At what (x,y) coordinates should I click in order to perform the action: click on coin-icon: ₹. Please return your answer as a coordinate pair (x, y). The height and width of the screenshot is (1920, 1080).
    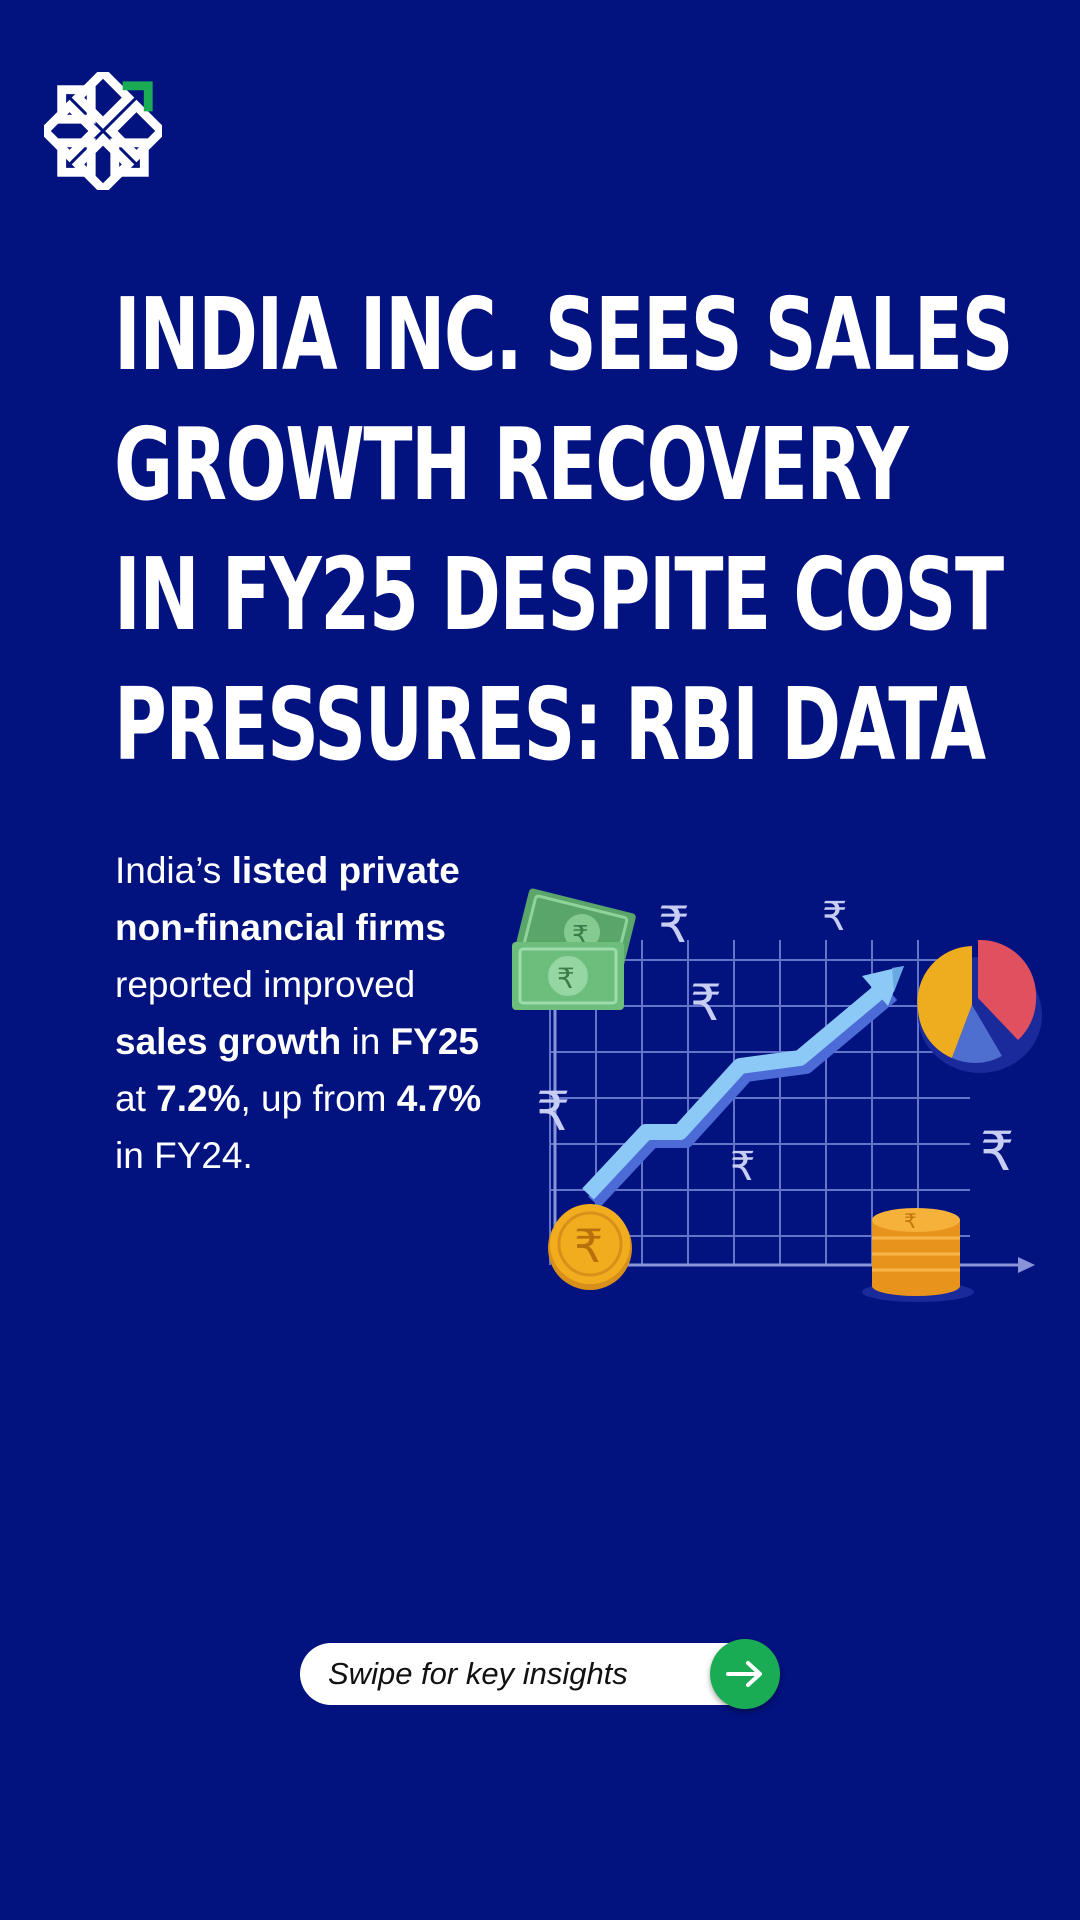
    Looking at the image, I should click on (590, 1247).